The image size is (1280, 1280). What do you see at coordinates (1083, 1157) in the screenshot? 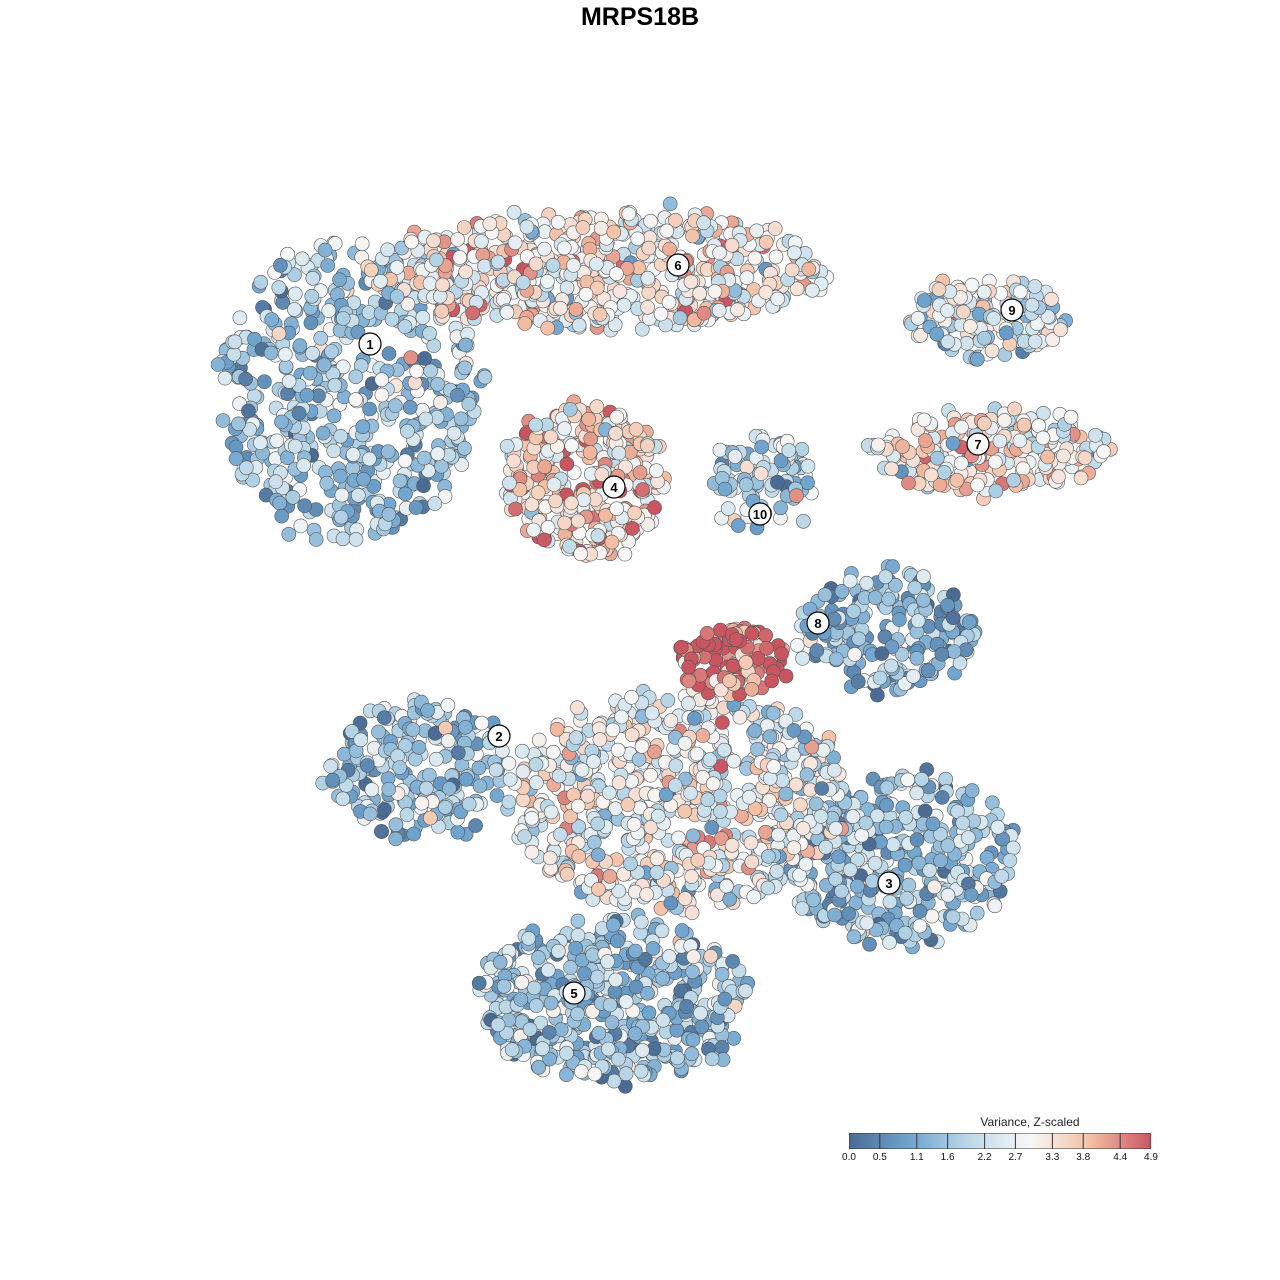
I see `legend-tick-label: 3.8` at bounding box center [1083, 1157].